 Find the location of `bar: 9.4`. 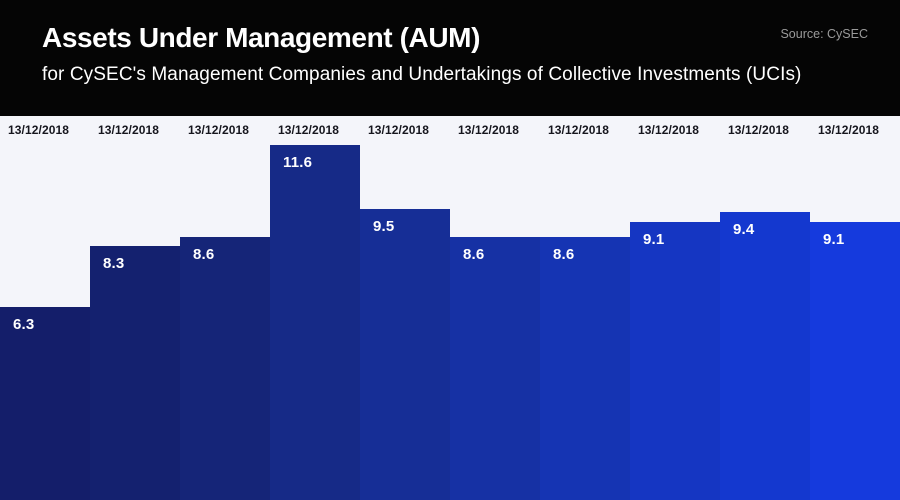

bar: 9.4 is located at coordinates (765, 356).